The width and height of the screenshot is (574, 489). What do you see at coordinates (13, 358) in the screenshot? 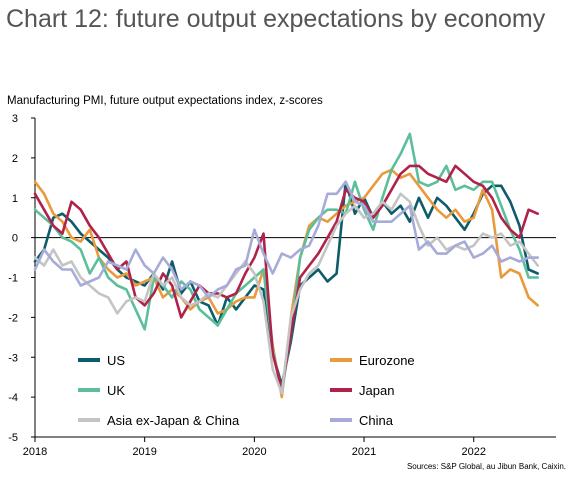
I see `y-tick-label: -3` at bounding box center [13, 358].